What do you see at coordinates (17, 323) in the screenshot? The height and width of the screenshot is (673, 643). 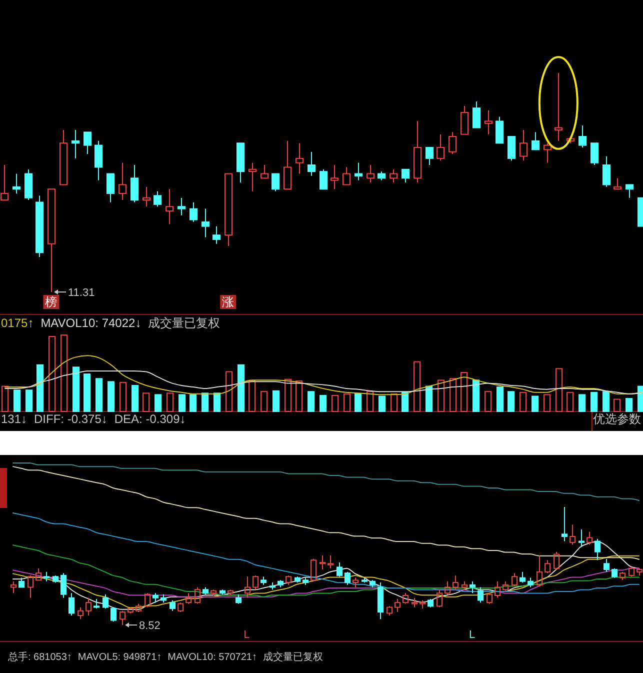 I see `text: 0175↑` at bounding box center [17, 323].